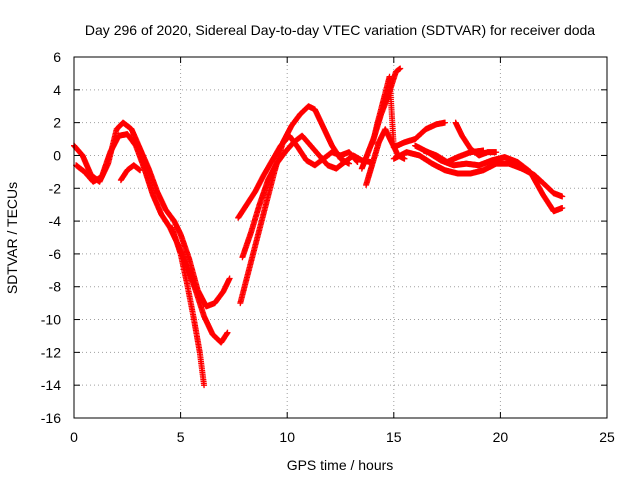 The image size is (640, 480). What do you see at coordinates (55, 254) in the screenshot?
I see `y-tick-label: -6` at bounding box center [55, 254].